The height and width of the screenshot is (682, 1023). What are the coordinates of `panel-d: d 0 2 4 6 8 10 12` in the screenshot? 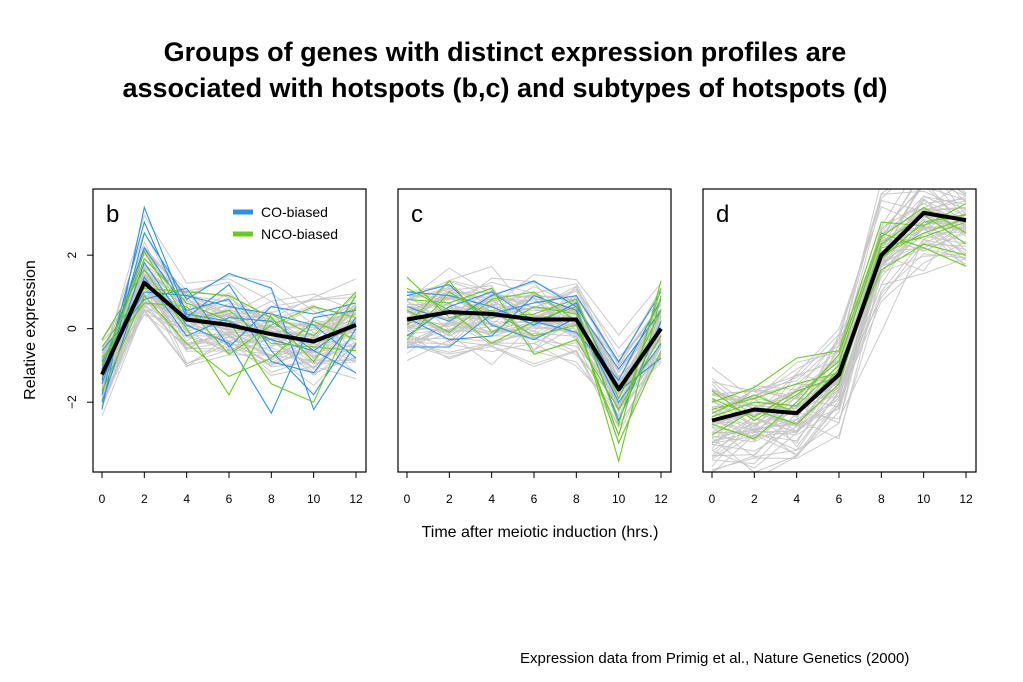 It's located at (839, 347).